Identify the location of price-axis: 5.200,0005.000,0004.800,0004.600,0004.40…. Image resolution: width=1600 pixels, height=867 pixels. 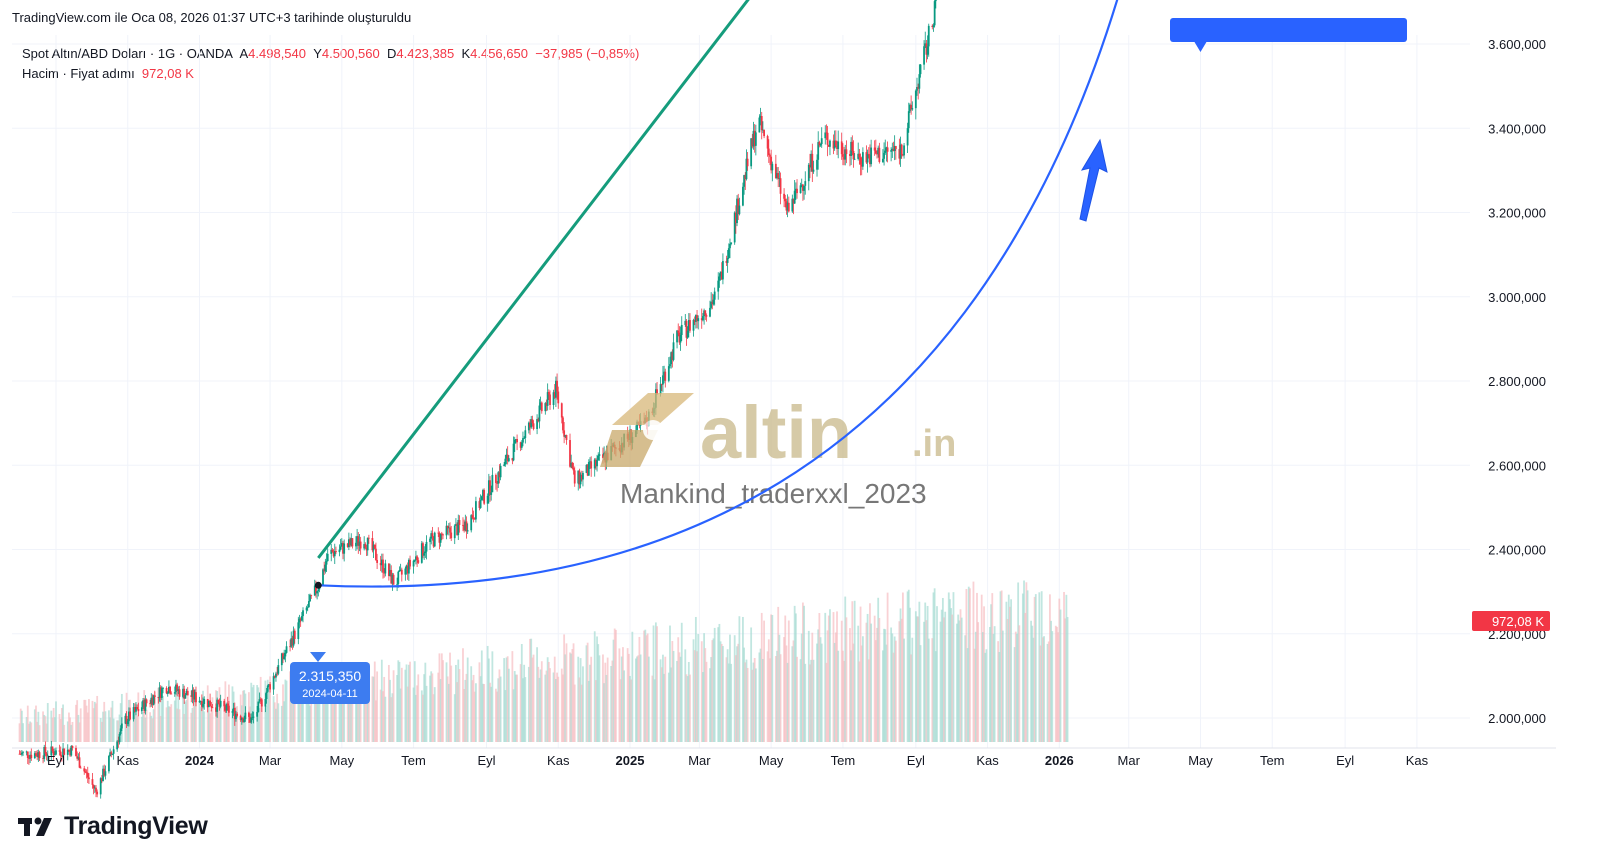
(1511, 363).